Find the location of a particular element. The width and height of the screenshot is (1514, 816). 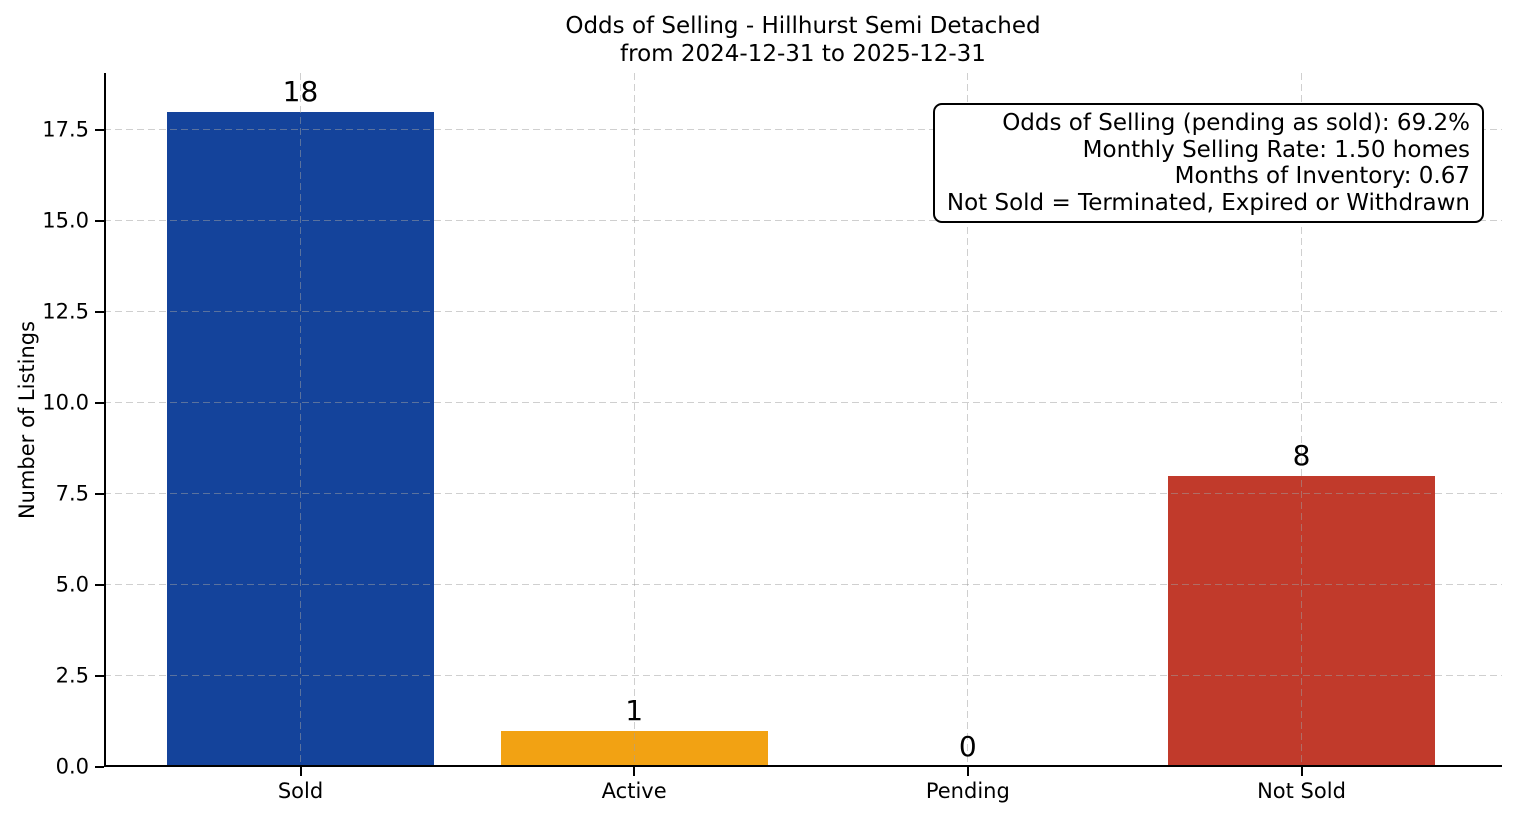

annotation-line-odds: Odds of Selling (pending as sold): 69.2% is located at coordinates (1236, 123).